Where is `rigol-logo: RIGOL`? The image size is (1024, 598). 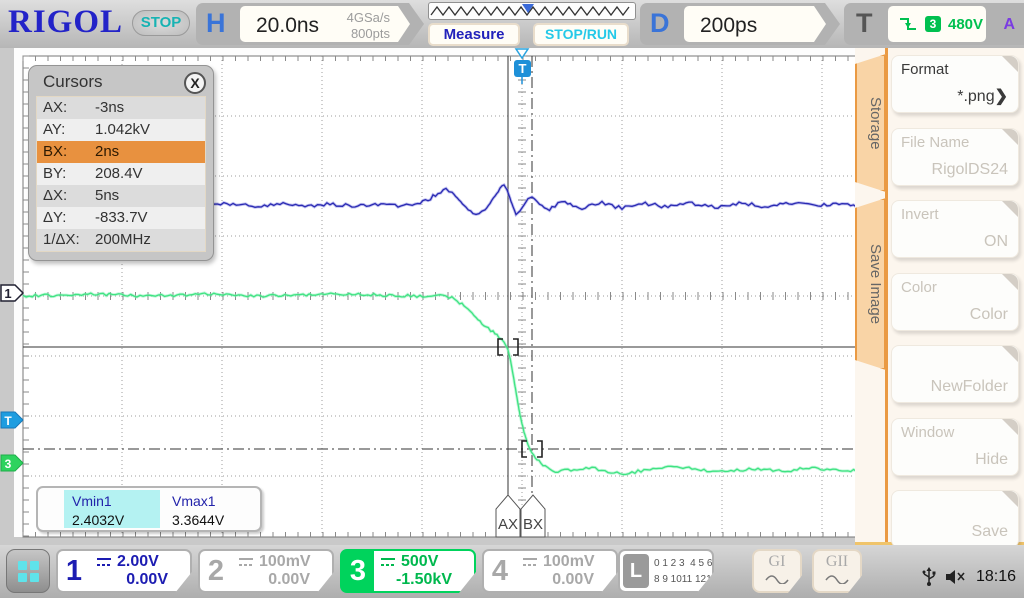 rigol-logo: RIGOL is located at coordinates (66, 22).